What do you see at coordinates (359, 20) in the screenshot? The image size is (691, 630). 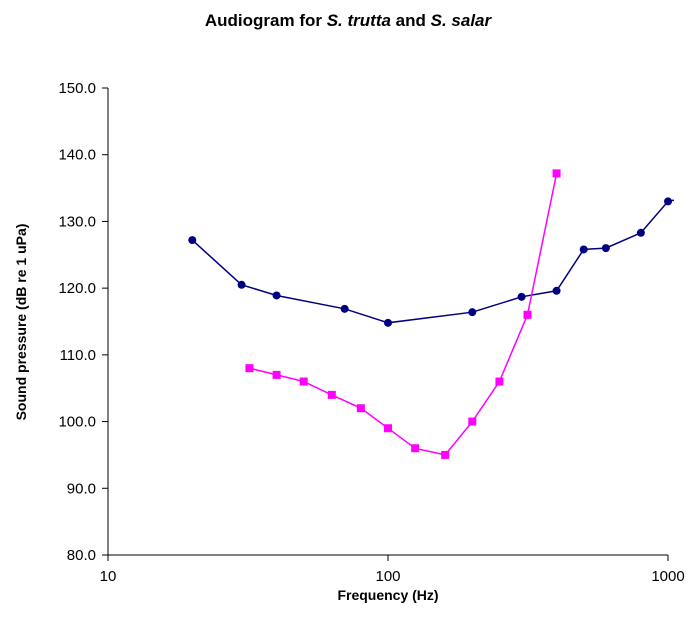 I see `chart-title-species-1: S. trutta` at bounding box center [359, 20].